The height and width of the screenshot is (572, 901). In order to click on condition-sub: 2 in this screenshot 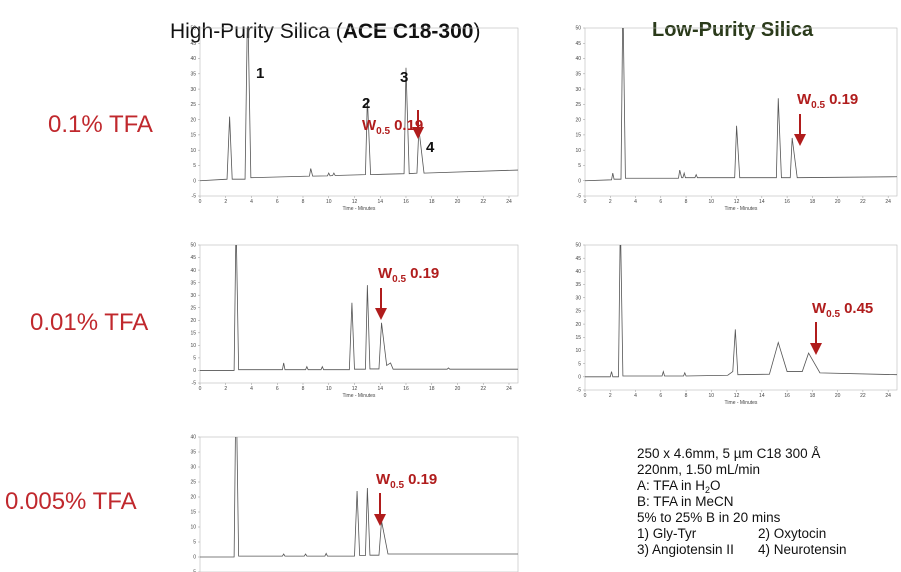, I will do `click(707, 490)`.